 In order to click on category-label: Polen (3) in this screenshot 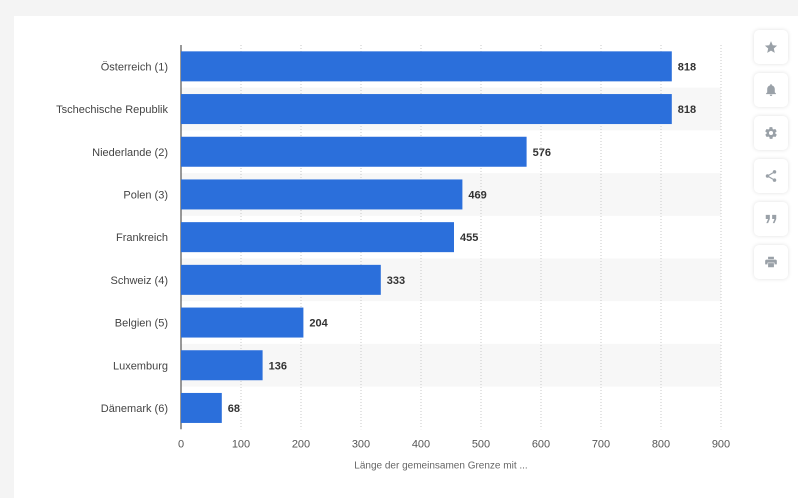, I will do `click(145, 195)`.